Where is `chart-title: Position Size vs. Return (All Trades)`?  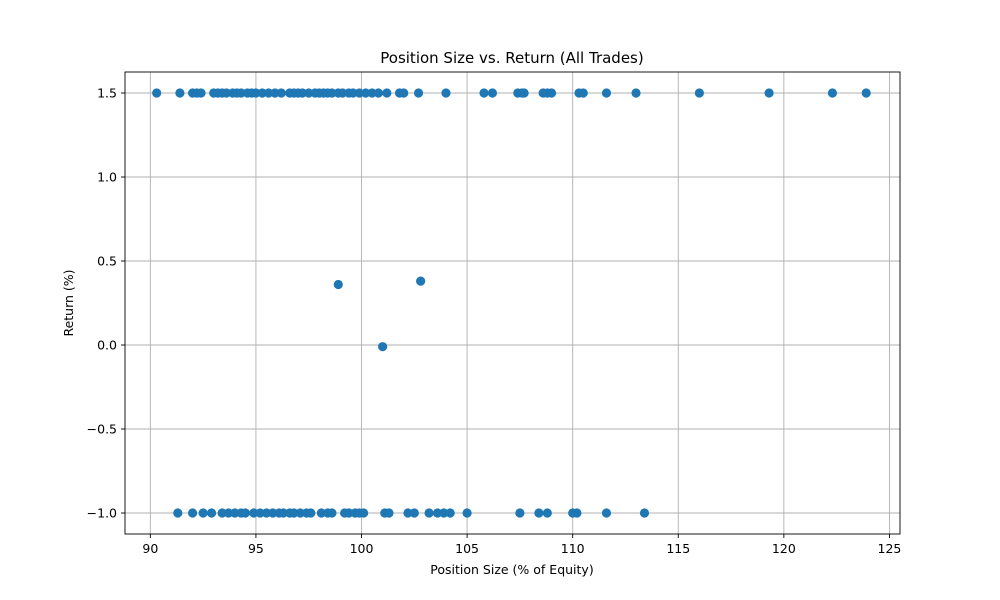
chart-title: Position Size vs. Return (All Trades) is located at coordinates (511, 58).